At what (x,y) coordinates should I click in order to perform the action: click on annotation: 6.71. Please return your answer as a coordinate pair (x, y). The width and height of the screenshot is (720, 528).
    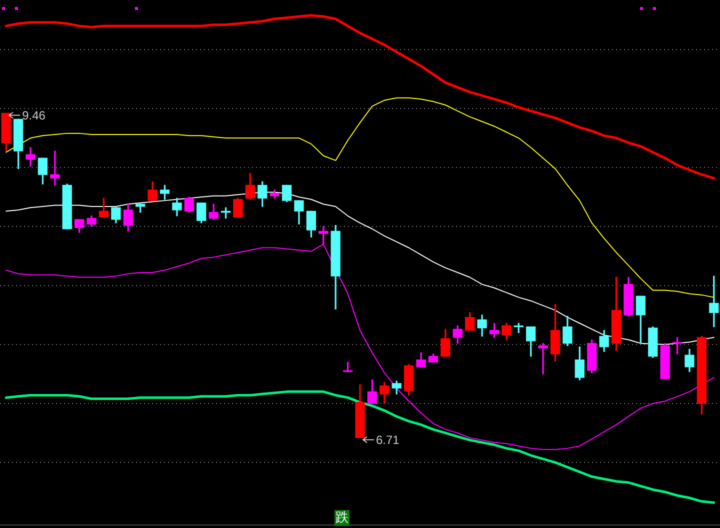
    Looking at the image, I should click on (388, 440).